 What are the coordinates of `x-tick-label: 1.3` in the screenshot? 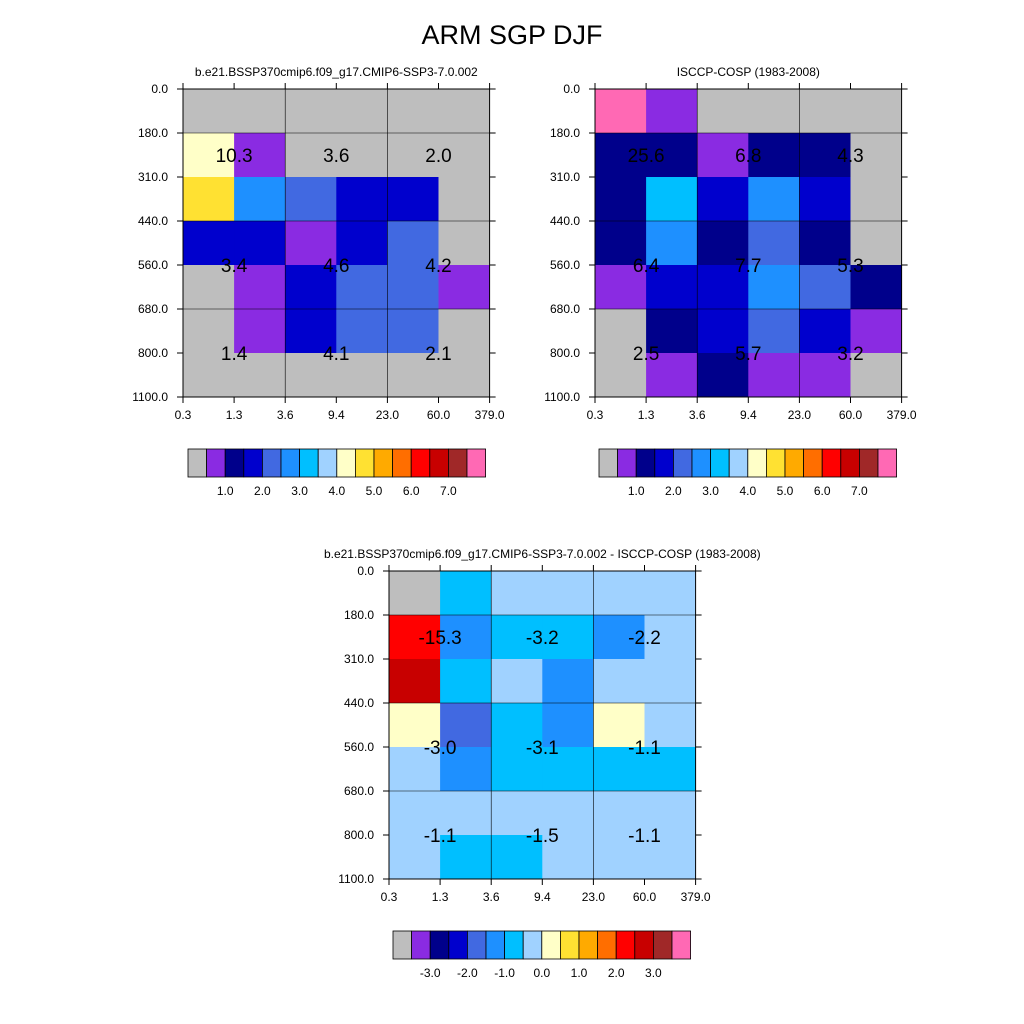 It's located at (234, 415).